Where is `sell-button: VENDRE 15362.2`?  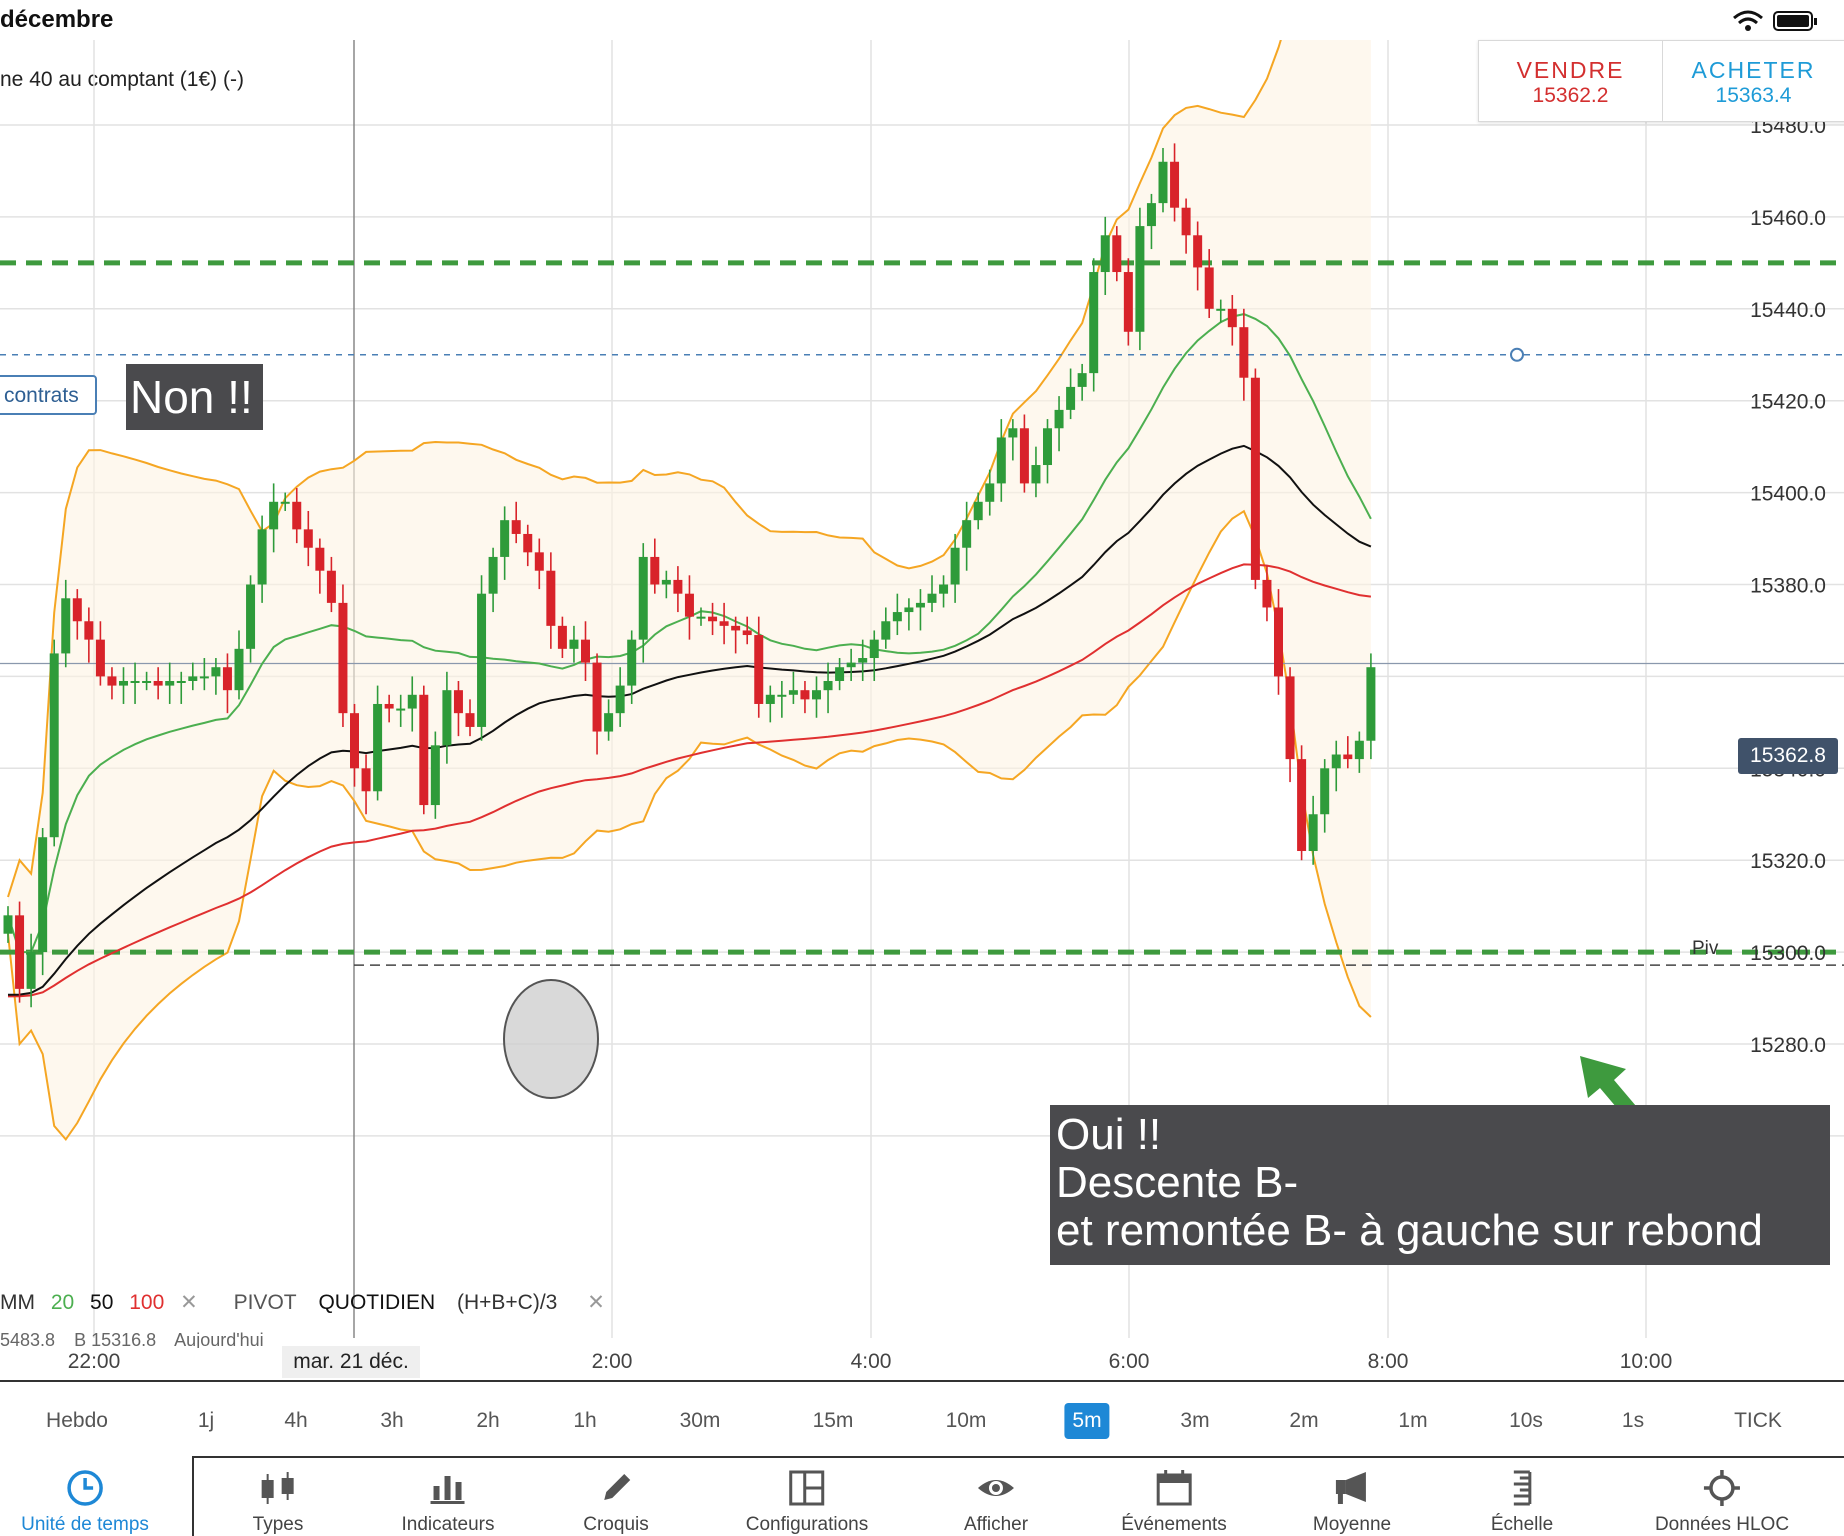 sell-button: VENDRE 15362.2 is located at coordinates (1571, 81).